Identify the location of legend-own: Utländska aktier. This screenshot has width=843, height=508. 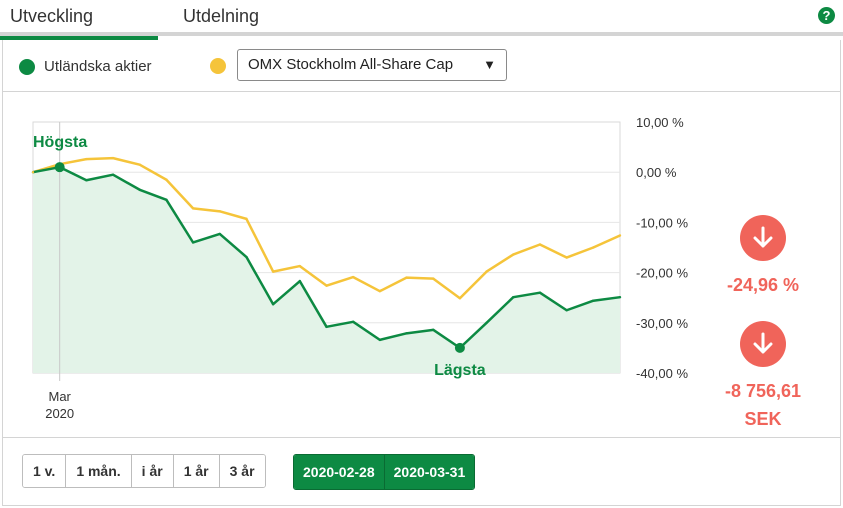
(85, 66).